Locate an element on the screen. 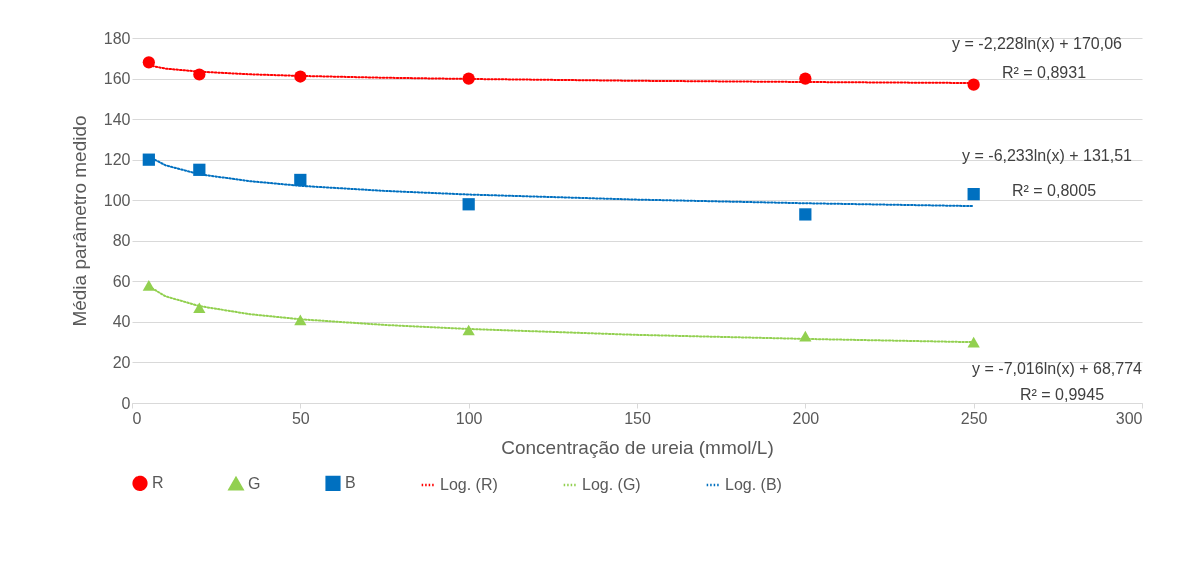 Image resolution: width=1190 pixels, height=579 pixels. legend-label: G is located at coordinates (254, 483).